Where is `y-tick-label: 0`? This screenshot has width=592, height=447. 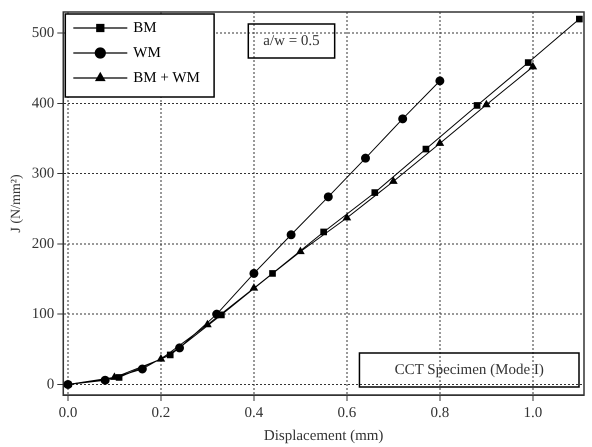
y-tick-label: 0 is located at coordinates (50, 384).